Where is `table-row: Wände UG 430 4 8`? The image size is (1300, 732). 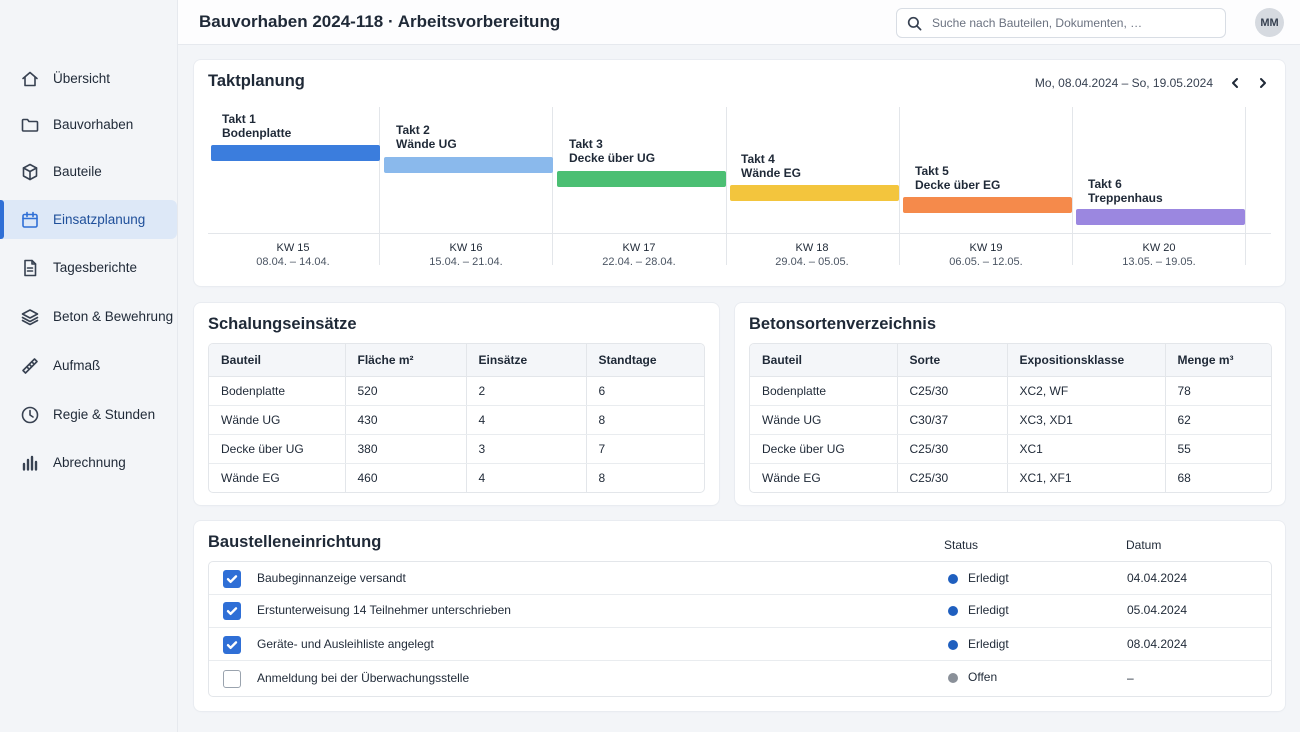
table-row: Wände UG 430 4 8 is located at coordinates (456, 420).